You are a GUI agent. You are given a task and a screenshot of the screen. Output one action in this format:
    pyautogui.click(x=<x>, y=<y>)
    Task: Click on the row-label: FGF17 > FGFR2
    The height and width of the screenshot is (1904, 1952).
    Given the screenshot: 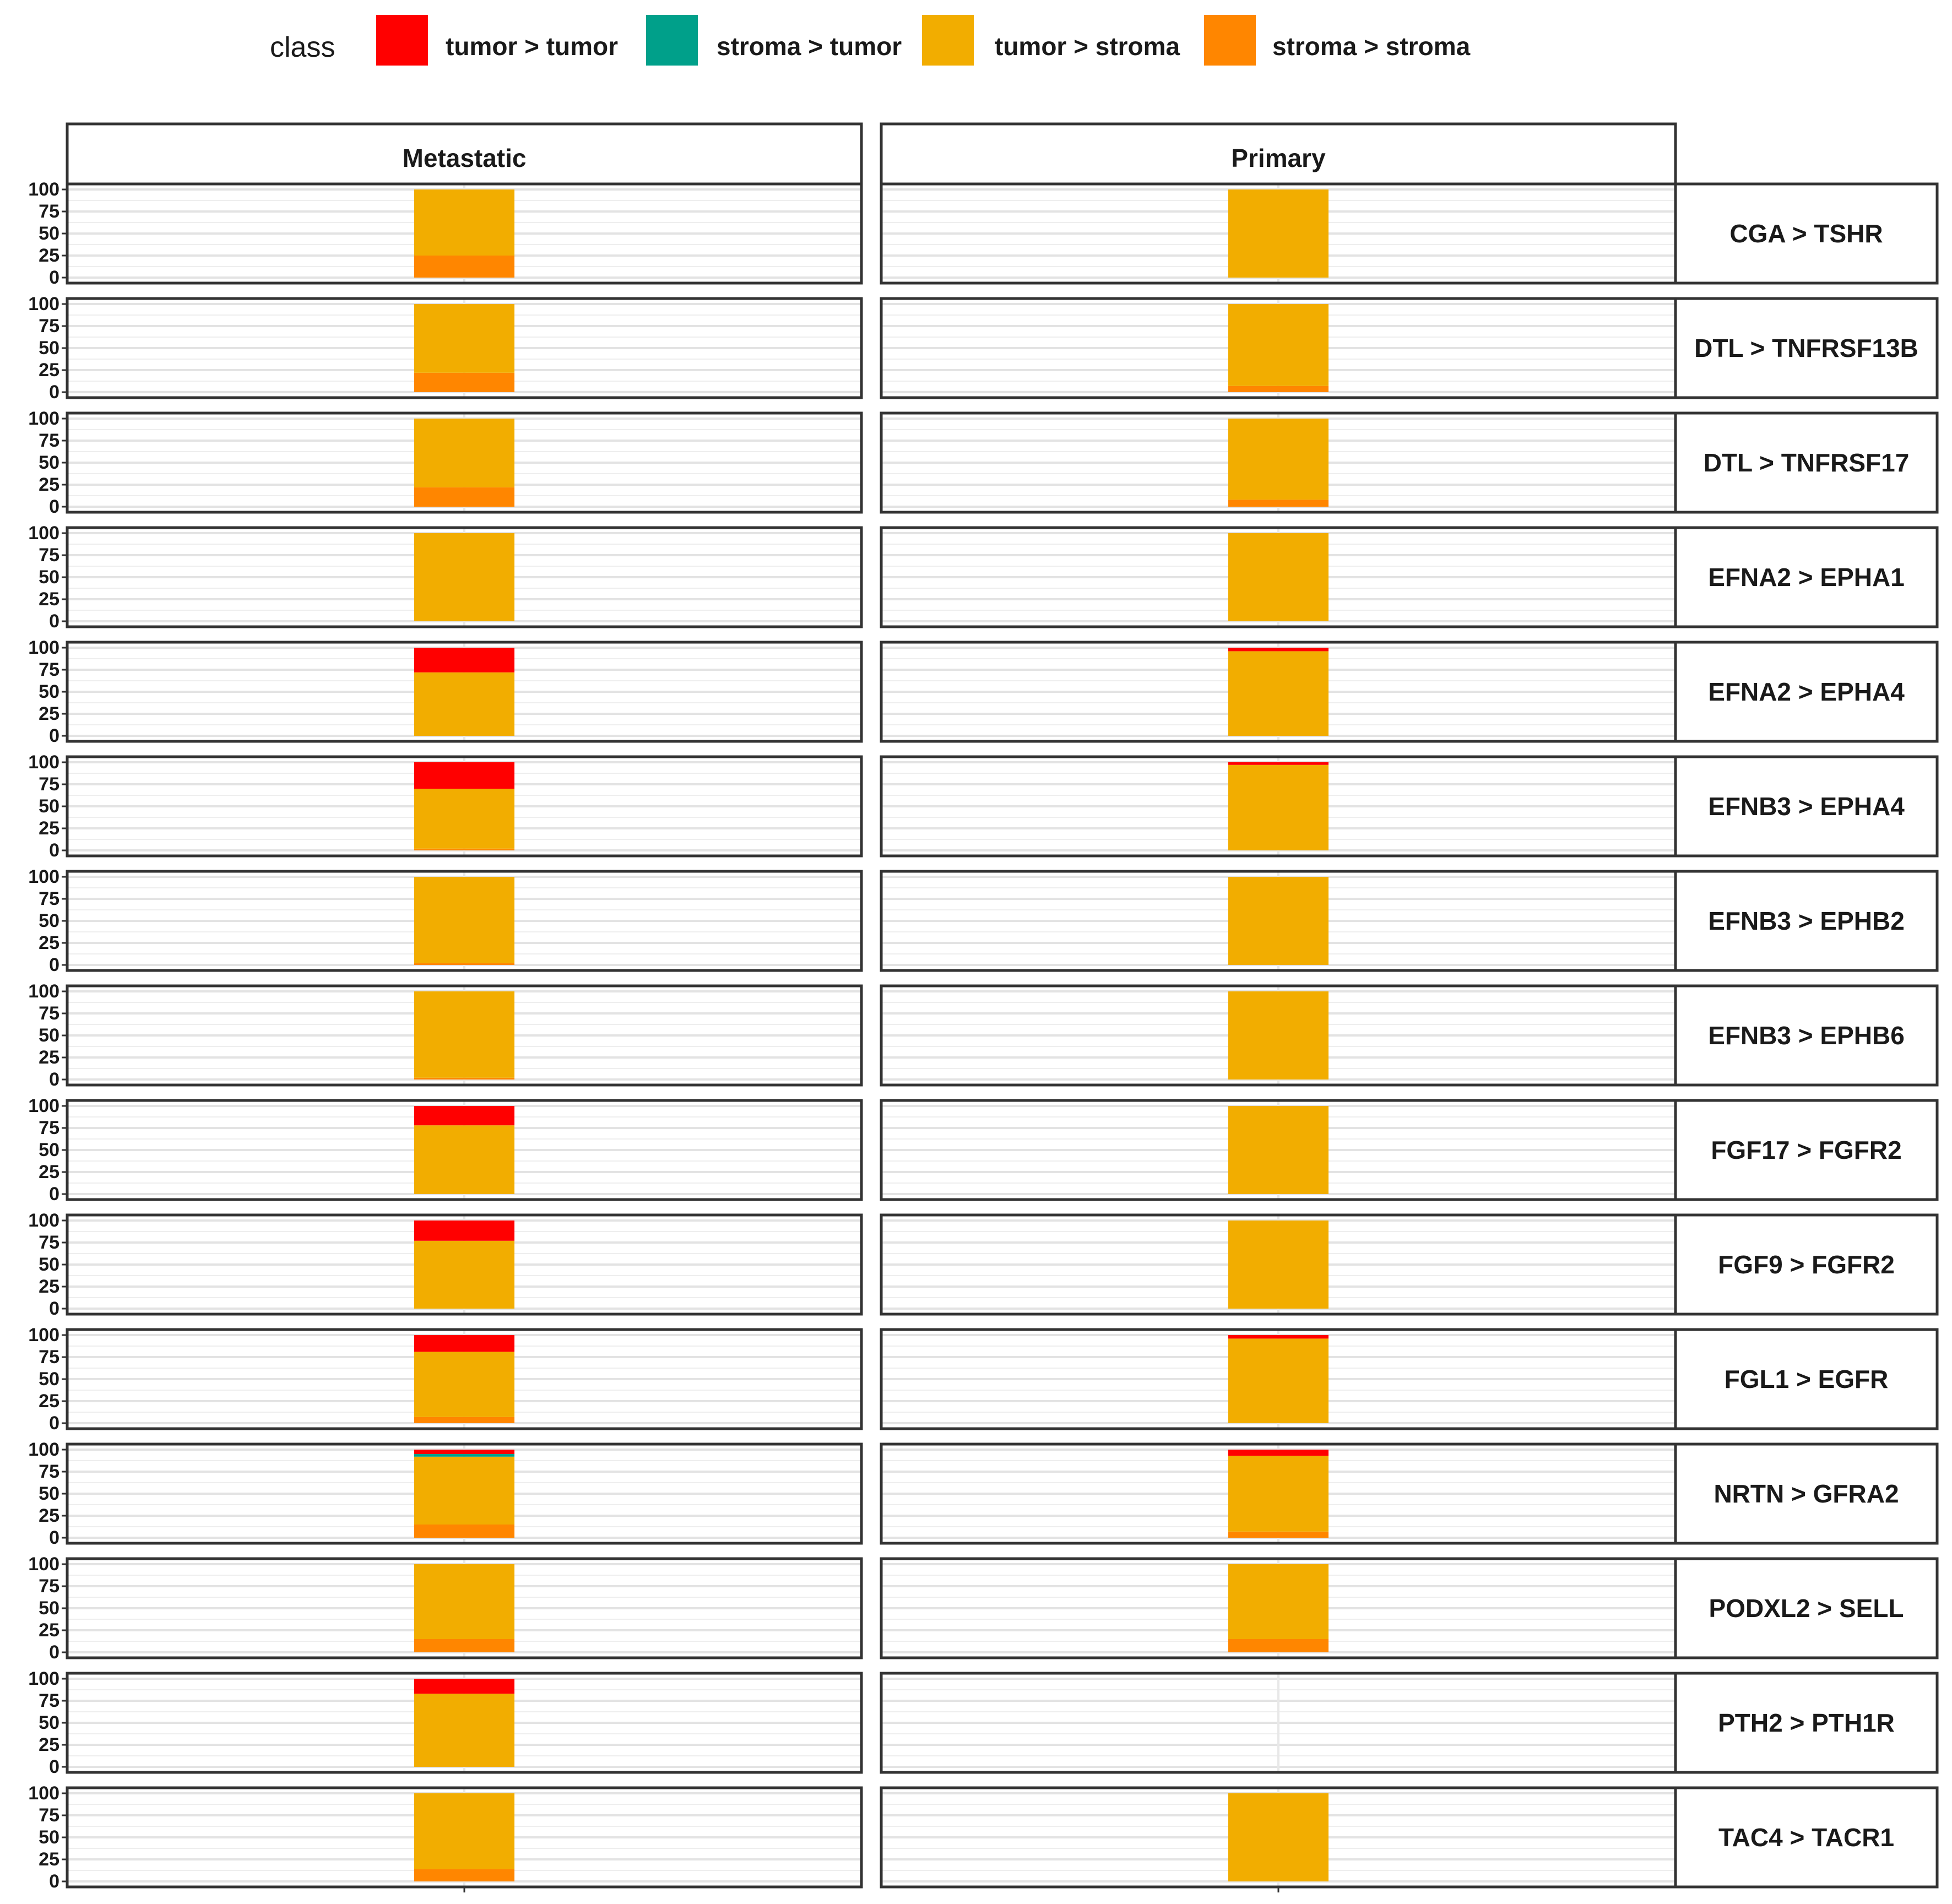 What is the action you would take?
    pyautogui.click(x=1806, y=1150)
    